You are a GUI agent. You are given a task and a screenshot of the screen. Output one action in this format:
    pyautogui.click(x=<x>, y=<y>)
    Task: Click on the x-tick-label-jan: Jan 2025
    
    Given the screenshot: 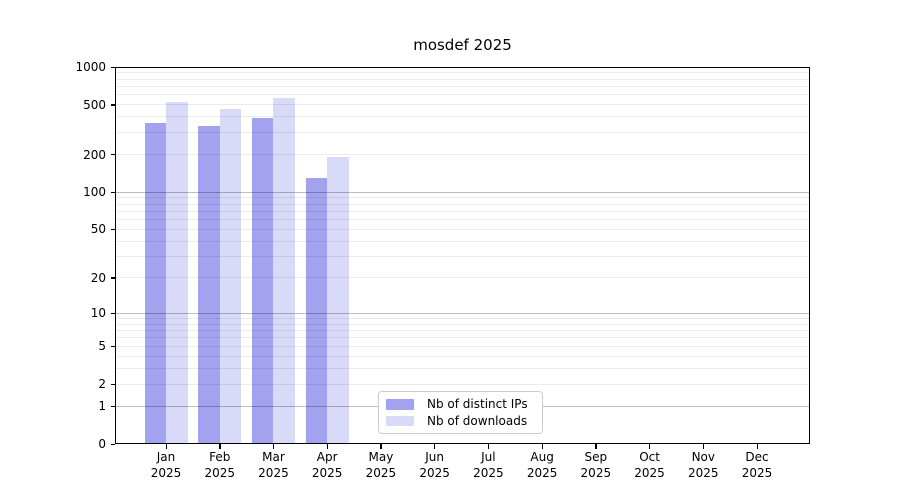 What is the action you would take?
    pyautogui.click(x=166, y=465)
    